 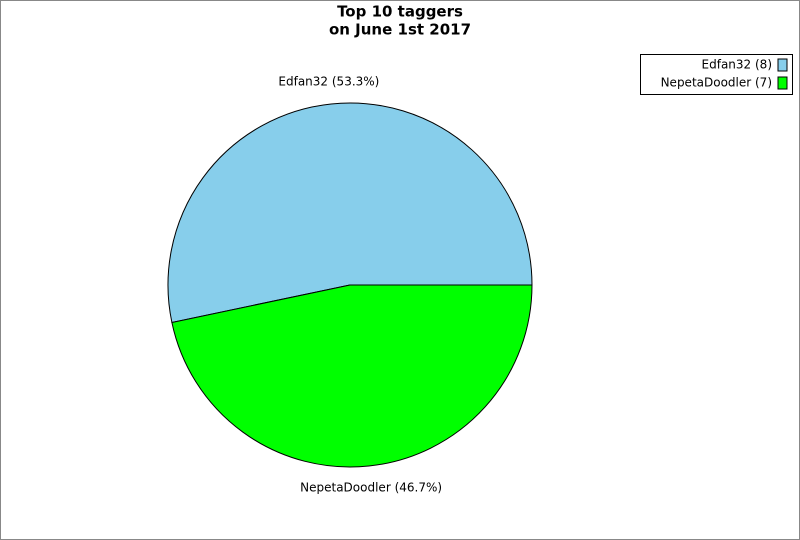 I want to click on legend-label: Edfan32 (8), so click(x=737, y=65).